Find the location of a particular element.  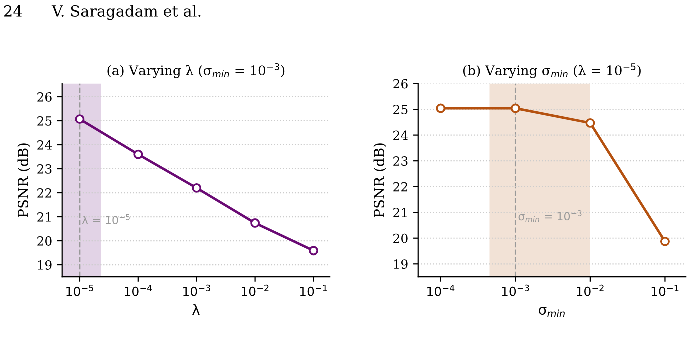

chart-title: (b) Varying σ$_{min}$ (λ = 10$^{−5}$) is located at coordinates (552, 71).